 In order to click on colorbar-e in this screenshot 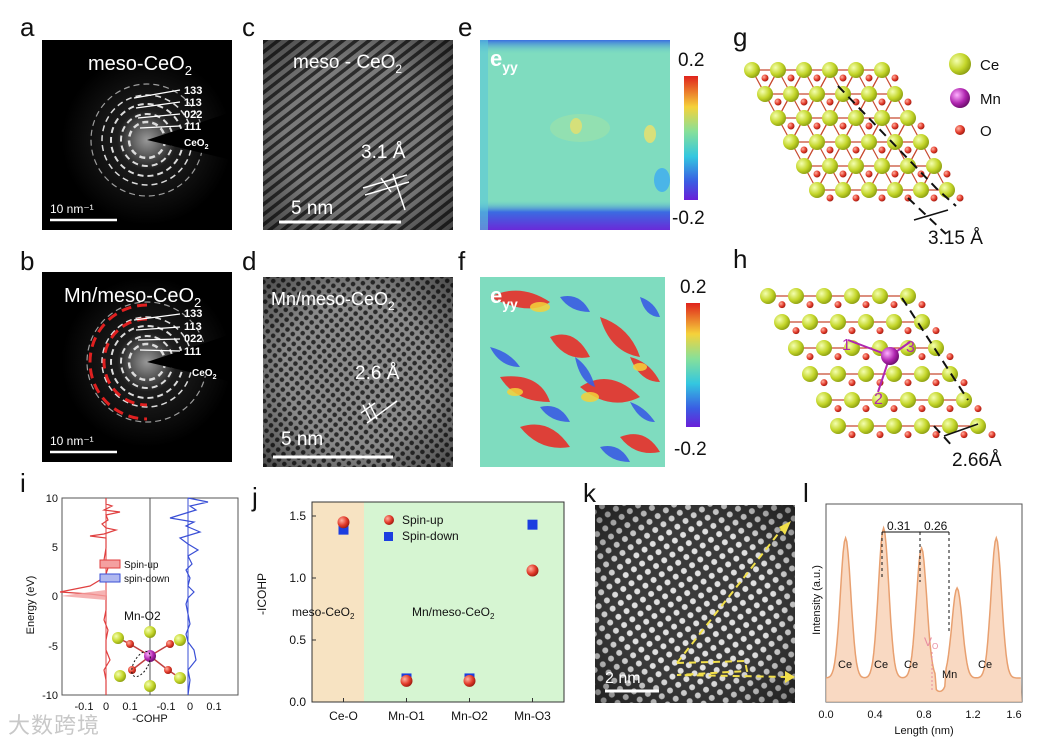, I will do `click(691, 138)`.